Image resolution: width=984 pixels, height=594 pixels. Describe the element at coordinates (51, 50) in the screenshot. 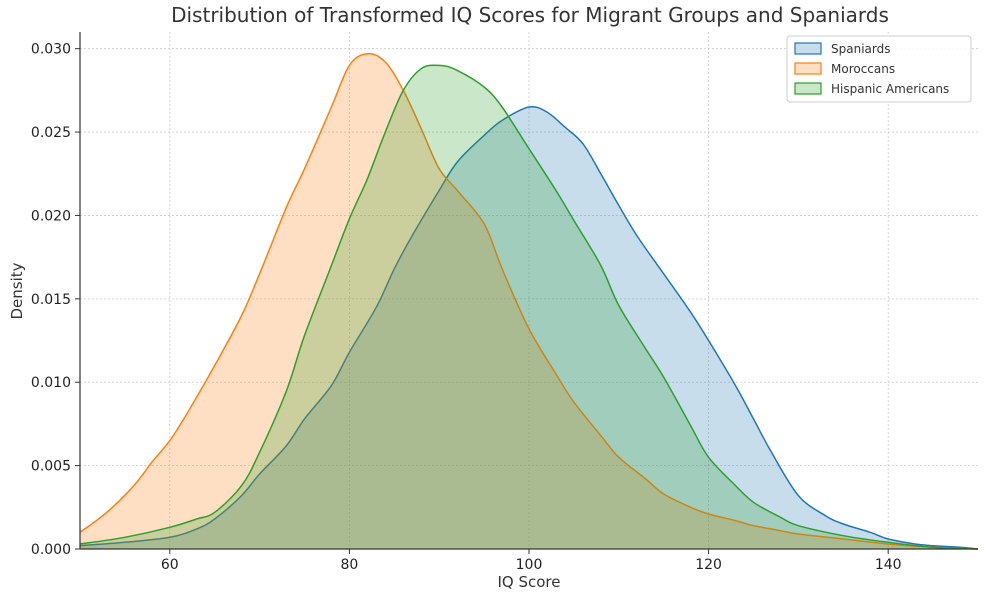

I see `y-tick-label-6: 0.030` at that location.